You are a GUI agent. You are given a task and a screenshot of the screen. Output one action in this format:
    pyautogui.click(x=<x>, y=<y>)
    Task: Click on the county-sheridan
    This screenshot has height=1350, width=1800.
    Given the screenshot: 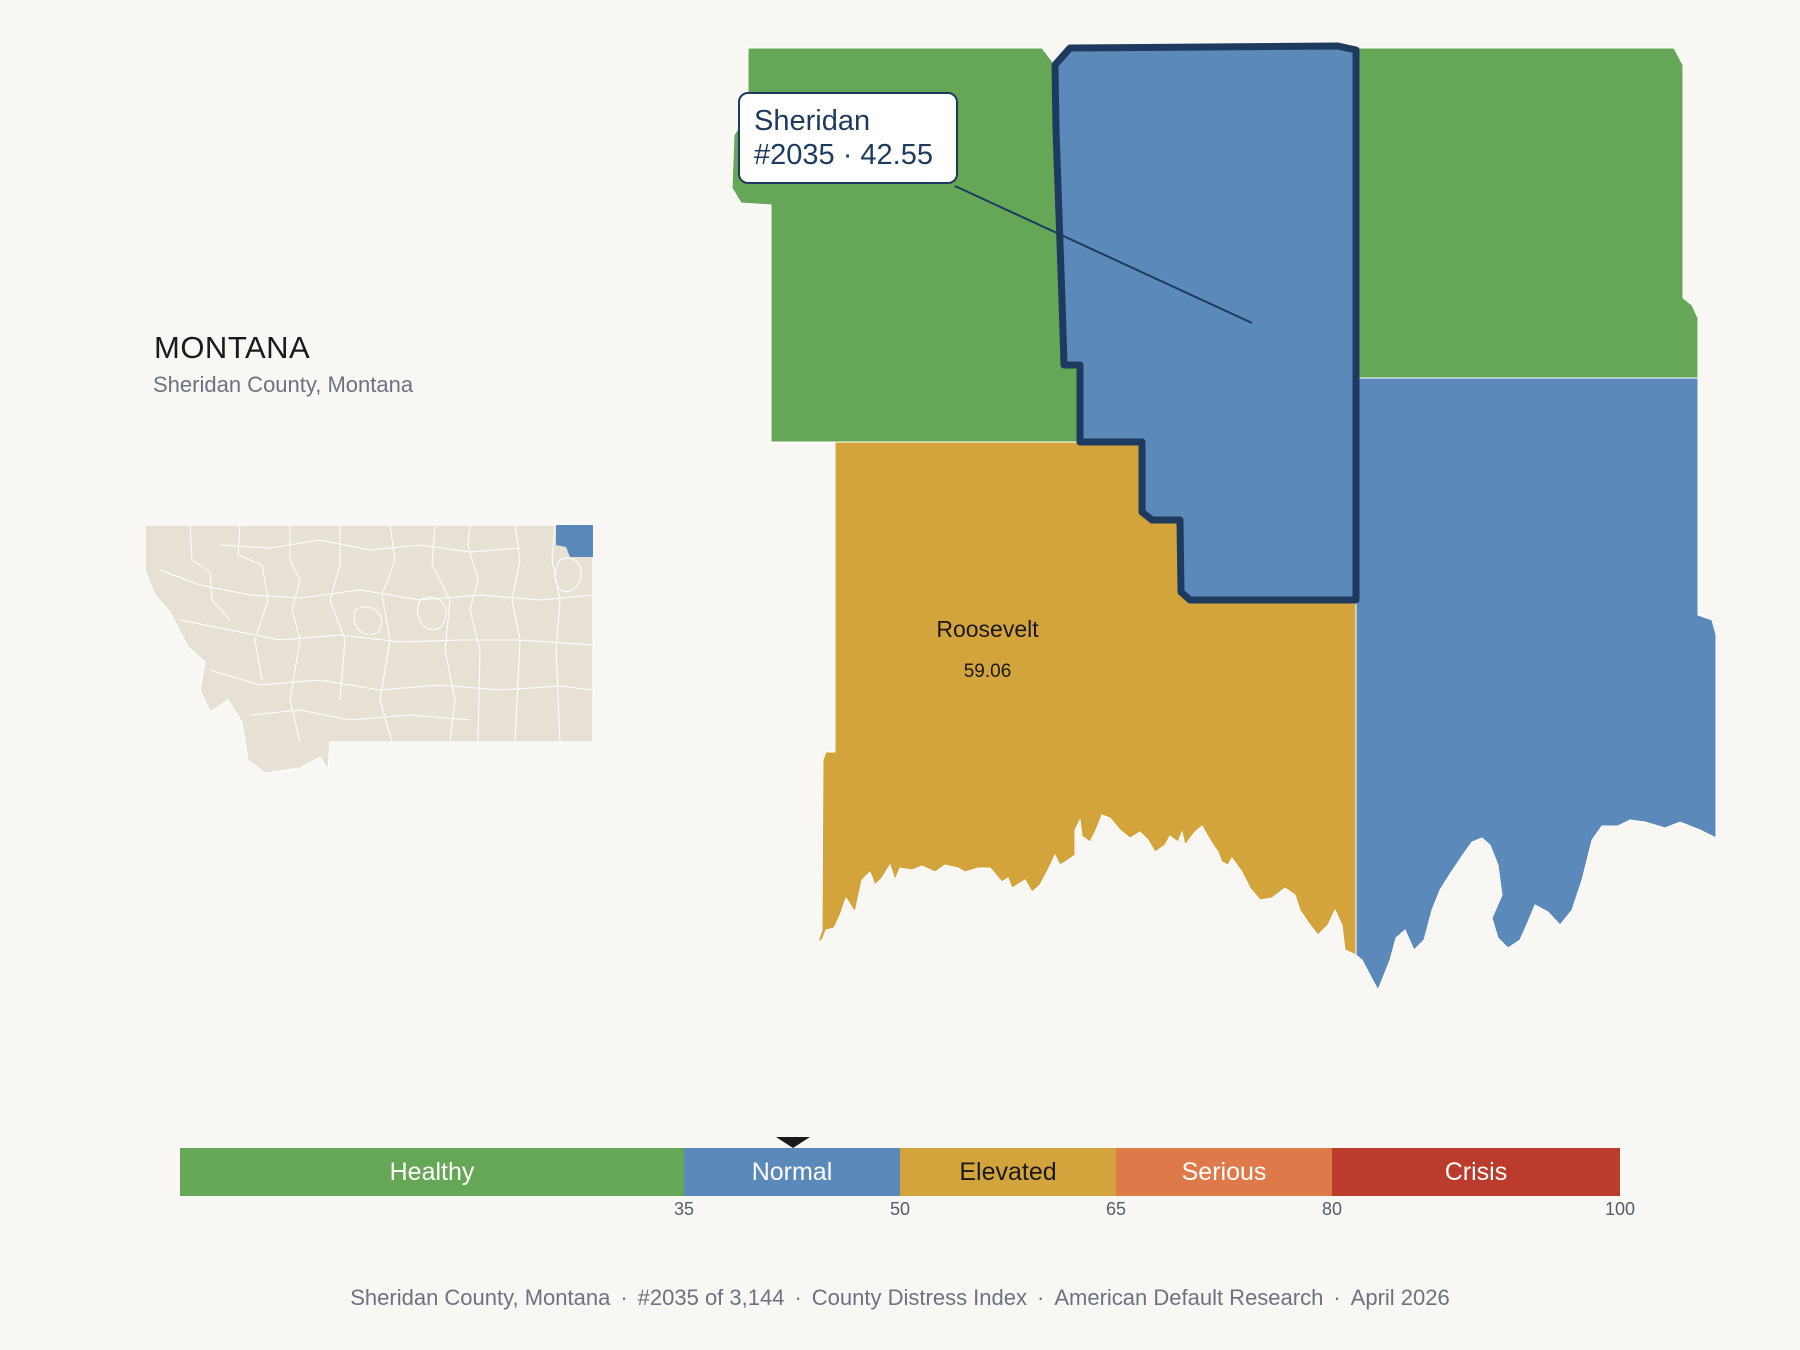 What is the action you would take?
    pyautogui.click(x=1205, y=323)
    